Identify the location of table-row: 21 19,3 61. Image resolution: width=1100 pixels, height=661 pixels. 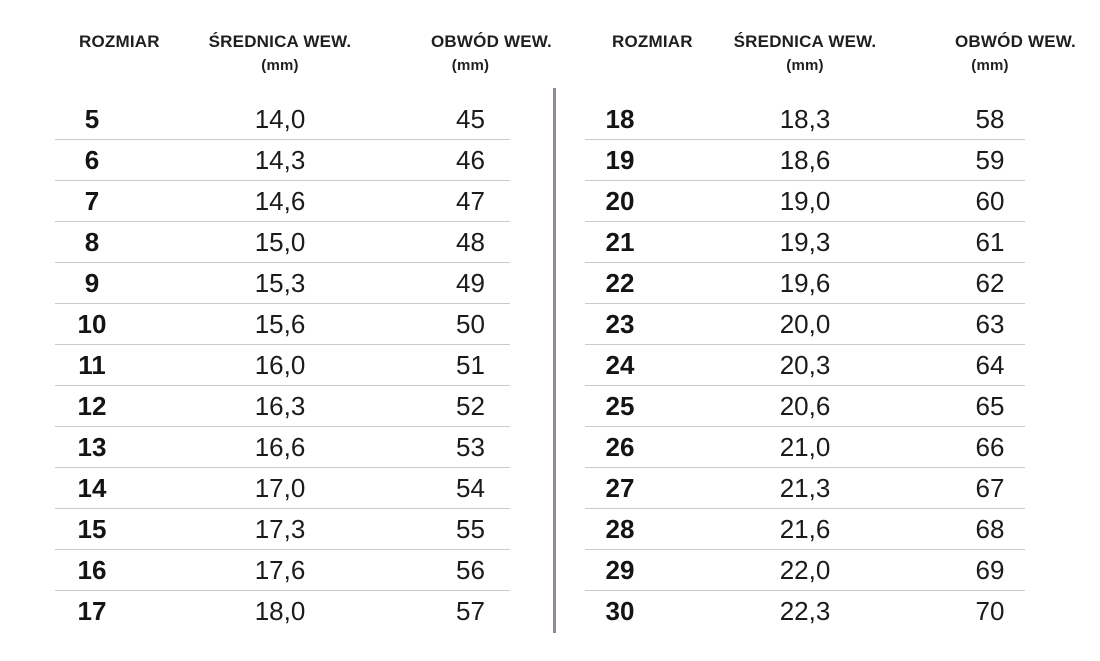
(805, 242).